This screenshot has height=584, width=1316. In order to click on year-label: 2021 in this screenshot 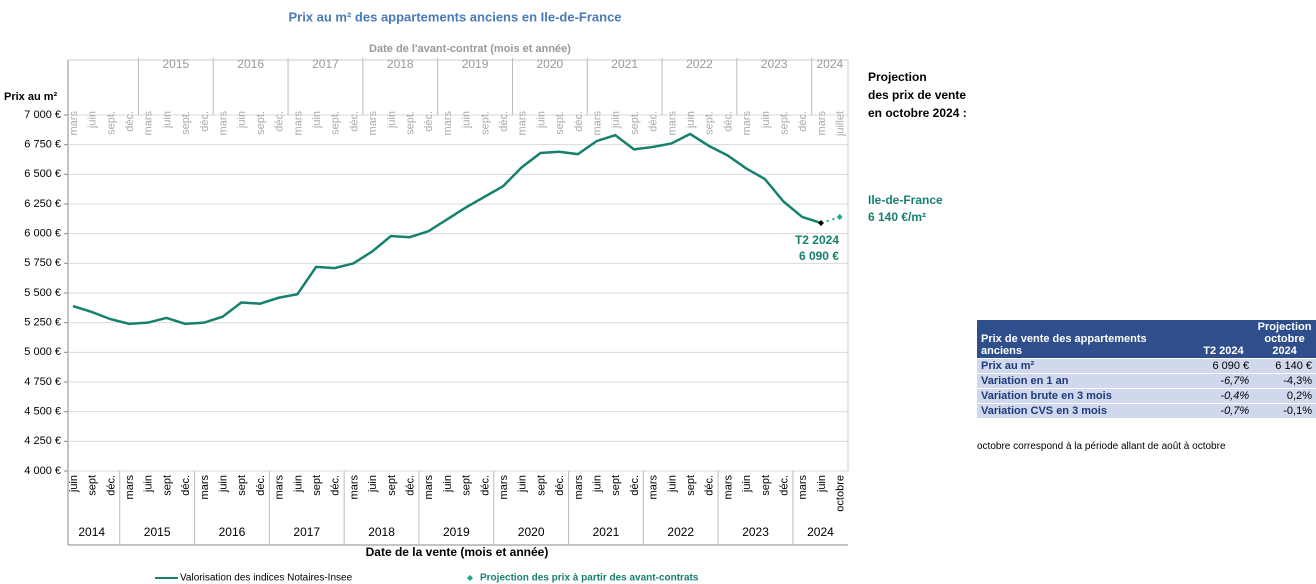, I will do `click(624, 64)`.